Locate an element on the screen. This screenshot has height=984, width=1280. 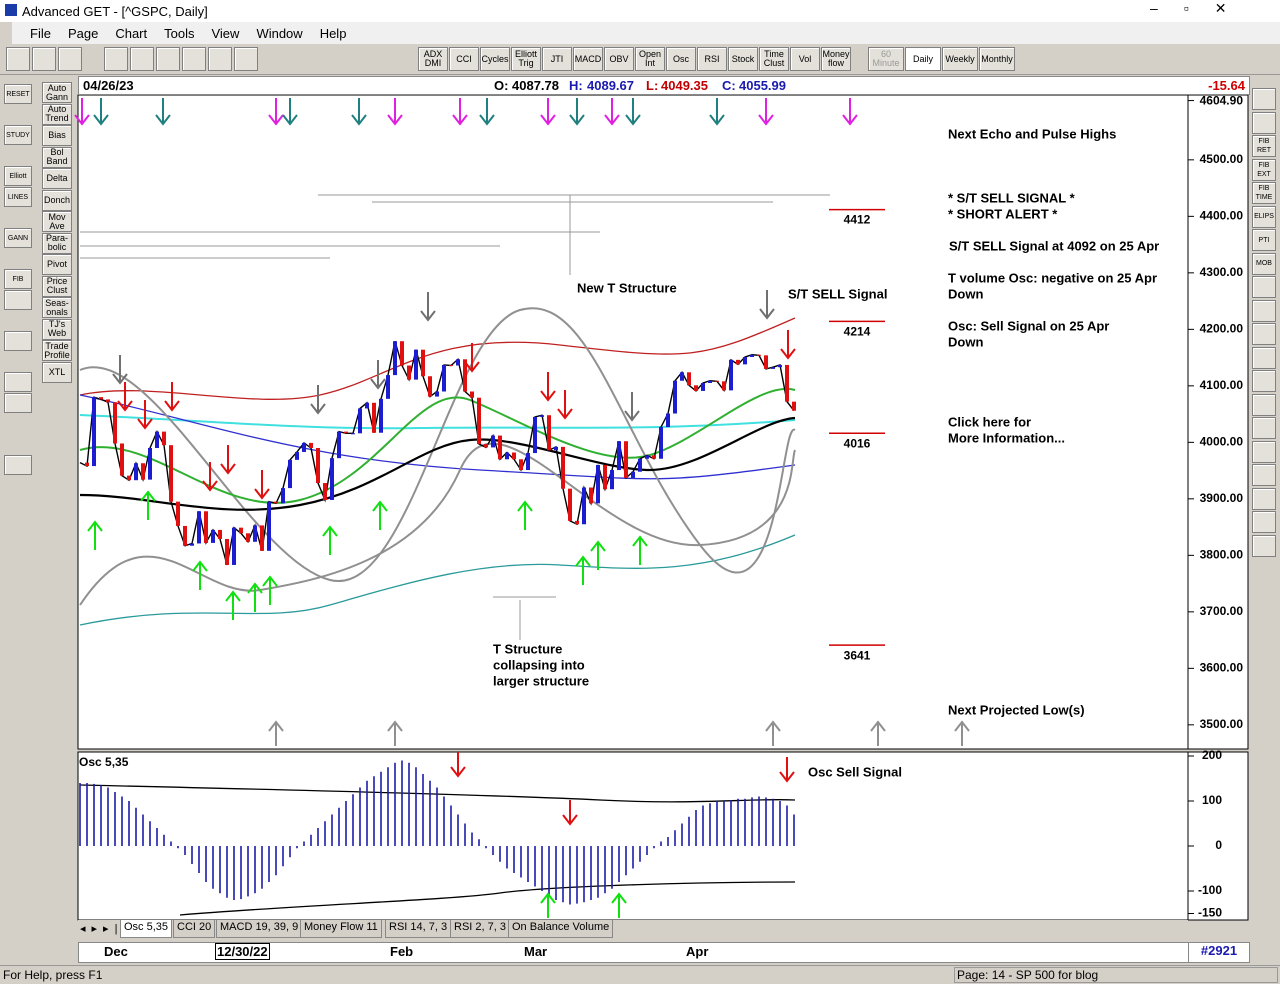
left-icon: LINES is located at coordinates (18, 197).